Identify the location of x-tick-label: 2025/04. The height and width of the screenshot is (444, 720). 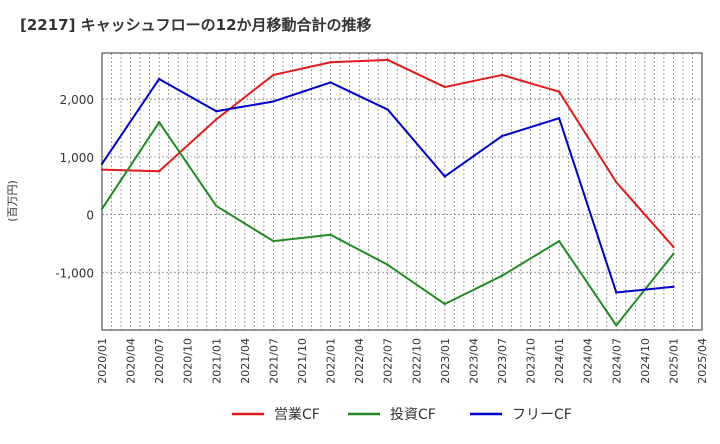
(702, 361).